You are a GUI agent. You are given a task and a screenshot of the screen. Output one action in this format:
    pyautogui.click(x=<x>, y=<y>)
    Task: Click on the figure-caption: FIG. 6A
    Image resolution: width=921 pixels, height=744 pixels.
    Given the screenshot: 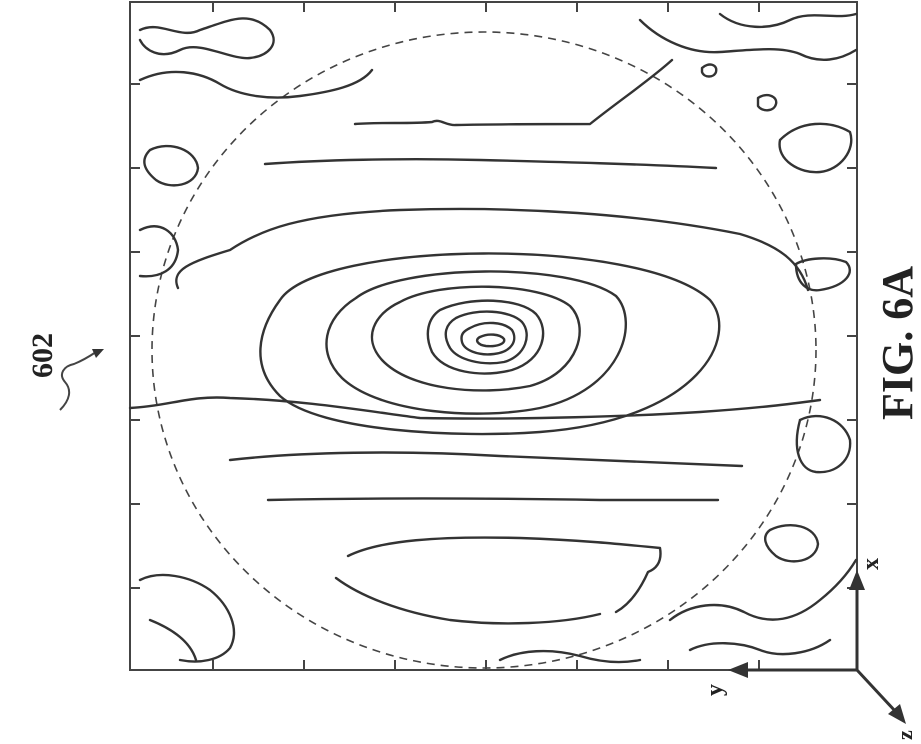 What is the action you would take?
    pyautogui.click(x=897, y=343)
    